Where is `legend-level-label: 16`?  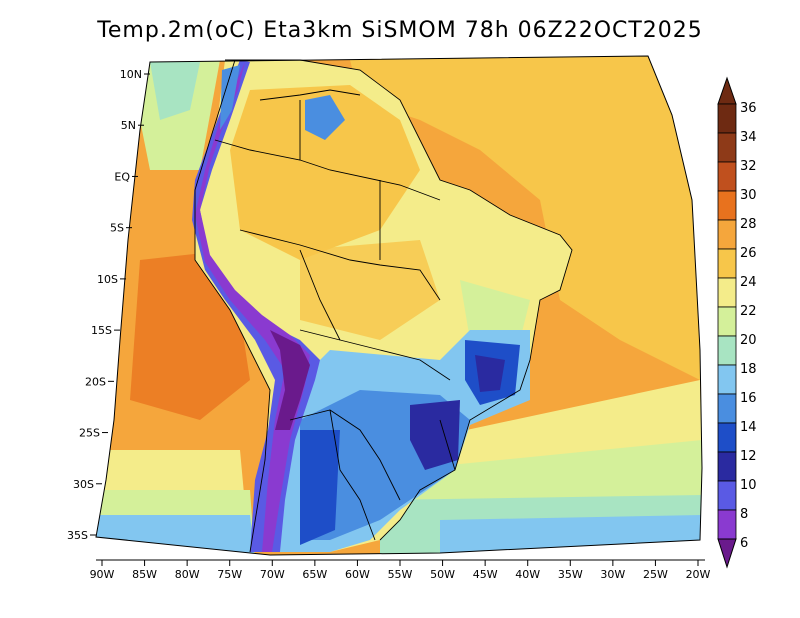
legend-level-label: 16 is located at coordinates (748, 398).